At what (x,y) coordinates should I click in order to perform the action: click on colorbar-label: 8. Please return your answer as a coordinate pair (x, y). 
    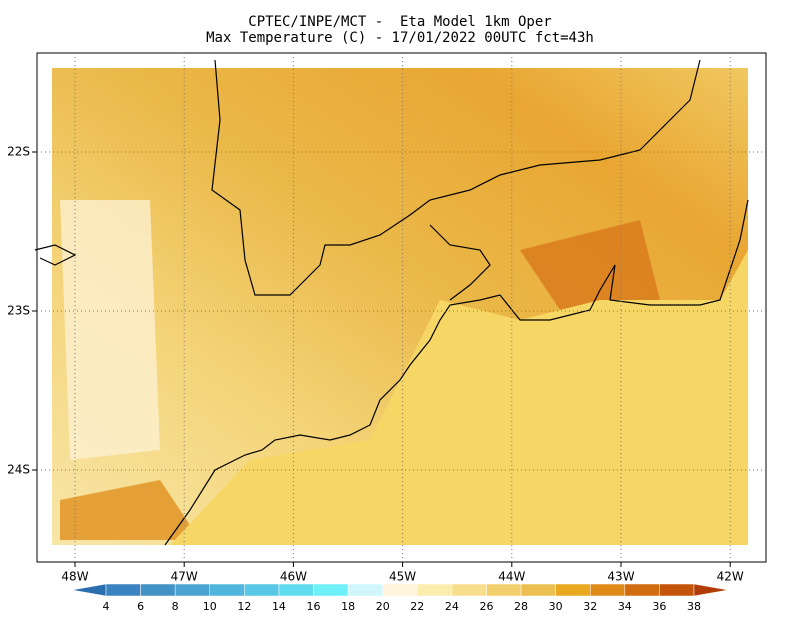
    Looking at the image, I should click on (175, 606).